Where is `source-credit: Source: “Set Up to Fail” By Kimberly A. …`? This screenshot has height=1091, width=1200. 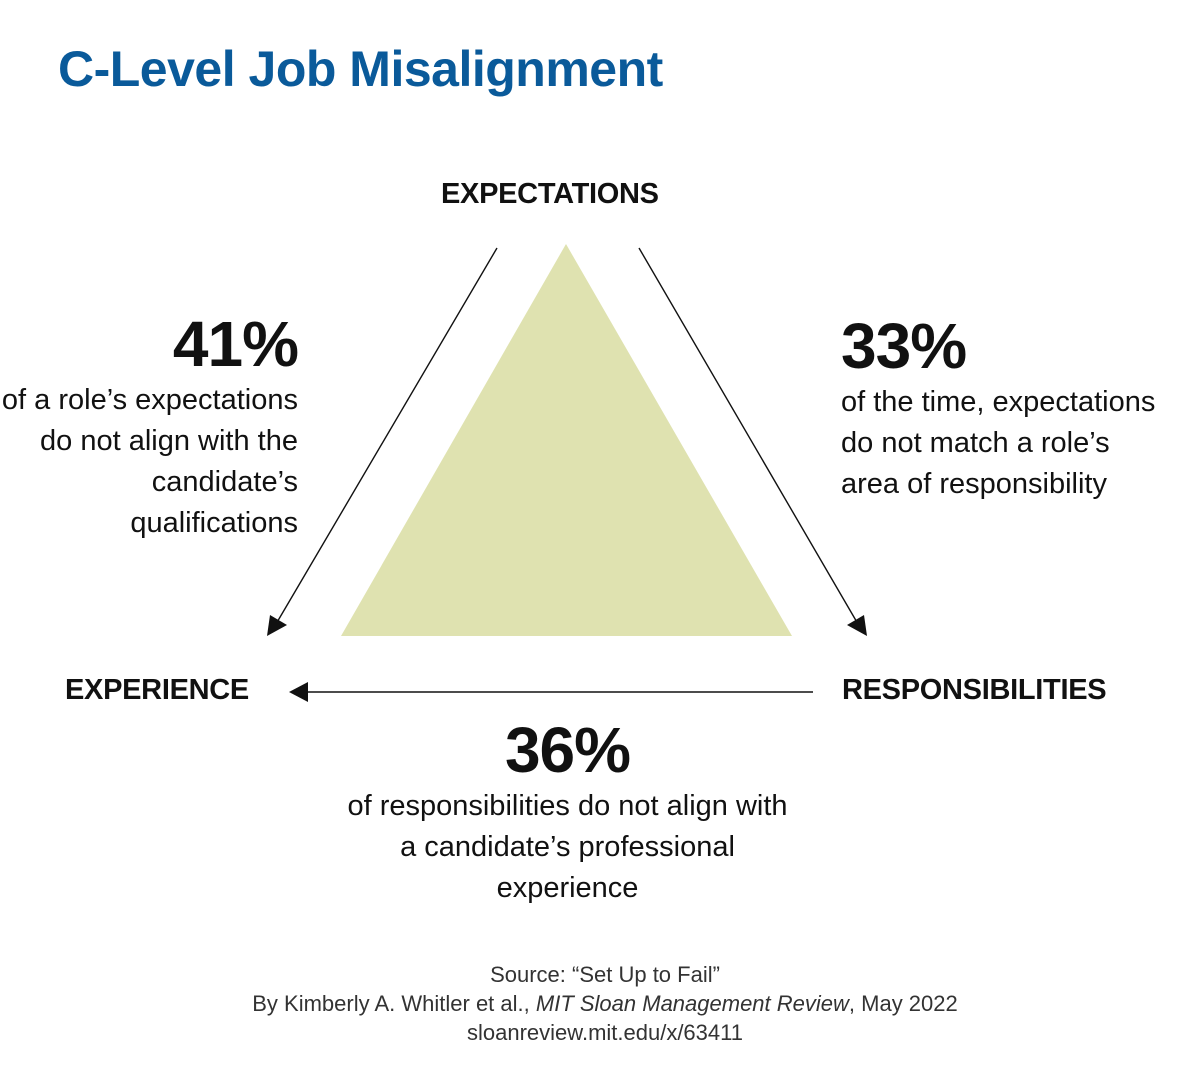 source-credit: Source: “Set Up to Fail” By Kimberly A. … is located at coordinates (600, 1003).